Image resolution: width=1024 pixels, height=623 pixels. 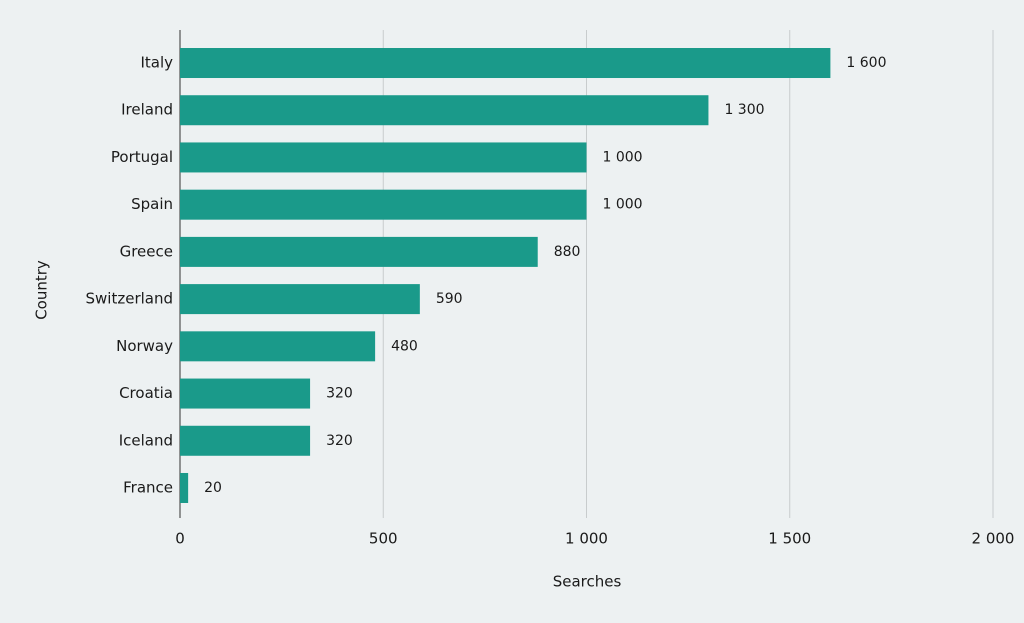 What do you see at coordinates (146, 251) in the screenshot?
I see `y-tick-label: Greece` at bounding box center [146, 251].